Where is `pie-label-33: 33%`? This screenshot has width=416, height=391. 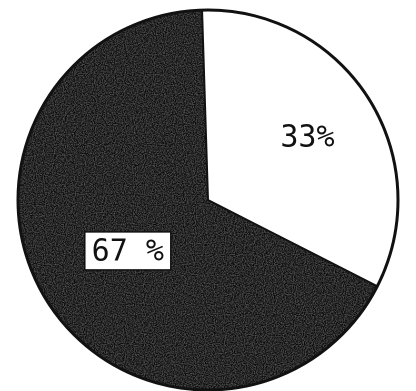 pie-label-33: 33% is located at coordinates (307, 136).